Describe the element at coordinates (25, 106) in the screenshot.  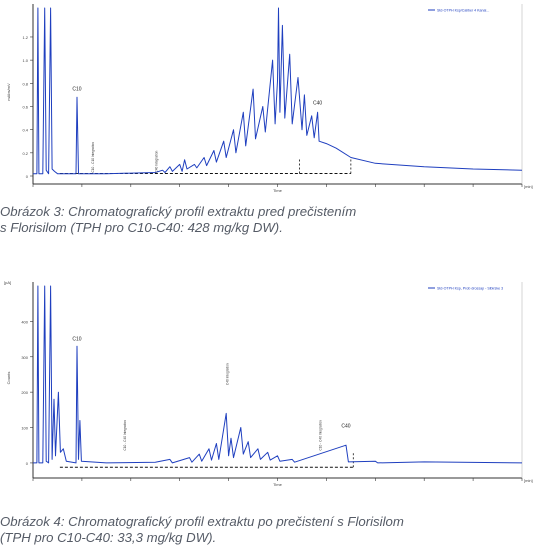
I see `y-tick-label: 0.6` at that location.